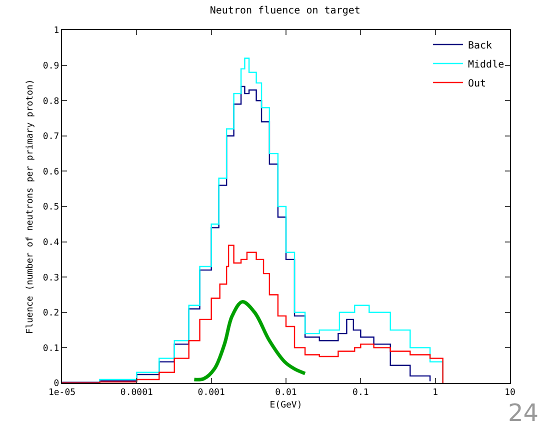 The width and height of the screenshot is (538, 429). Describe the element at coordinates (480, 46) in the screenshot. I see `legend-label: Back` at that location.